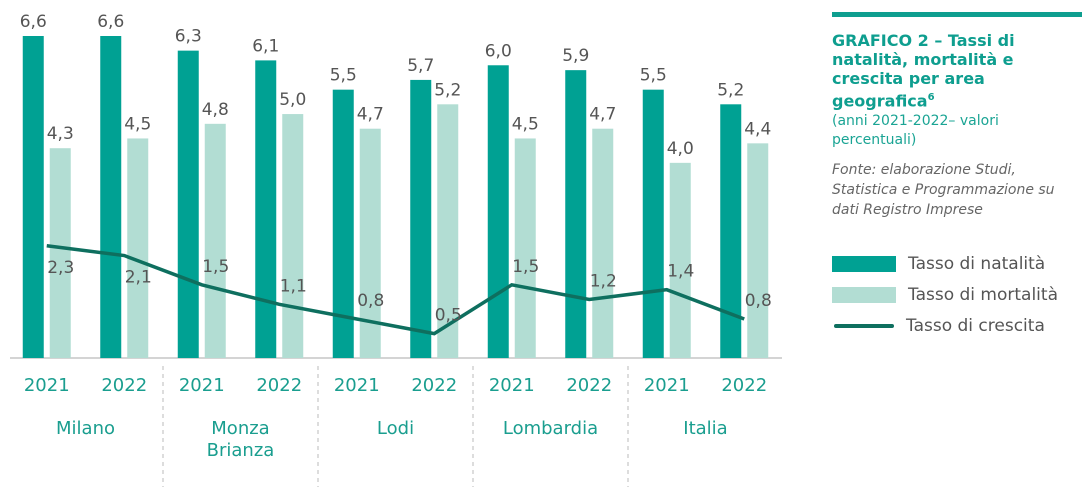 This screenshot has height=487, width=1091. Describe the element at coordinates (265, 46) in the screenshot. I see `value-label: 6,1` at that location.